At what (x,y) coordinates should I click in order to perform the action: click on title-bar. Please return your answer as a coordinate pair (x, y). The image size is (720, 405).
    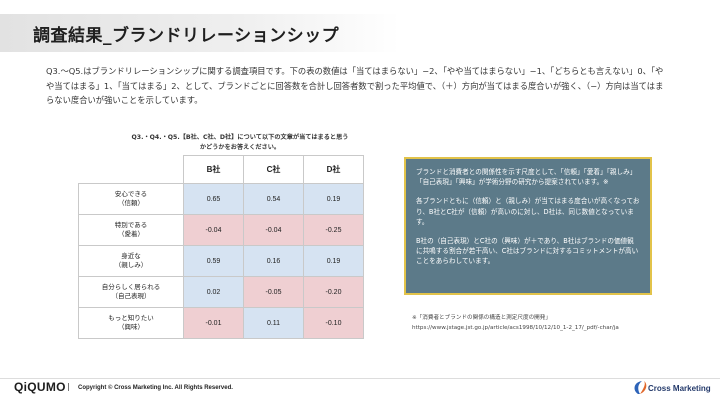
    Looking at the image, I should click on (200, 33).